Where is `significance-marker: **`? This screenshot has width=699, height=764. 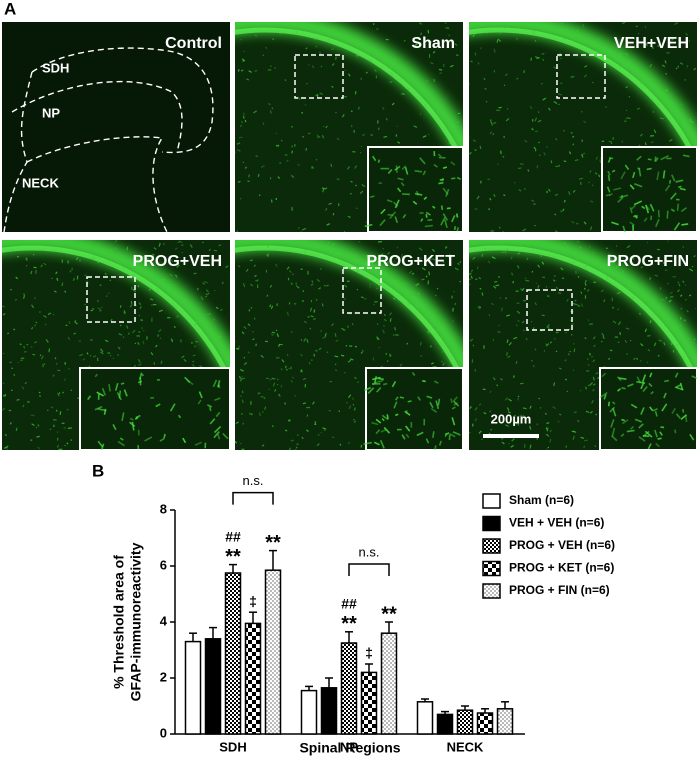 significance-marker: ** is located at coordinates (233, 557).